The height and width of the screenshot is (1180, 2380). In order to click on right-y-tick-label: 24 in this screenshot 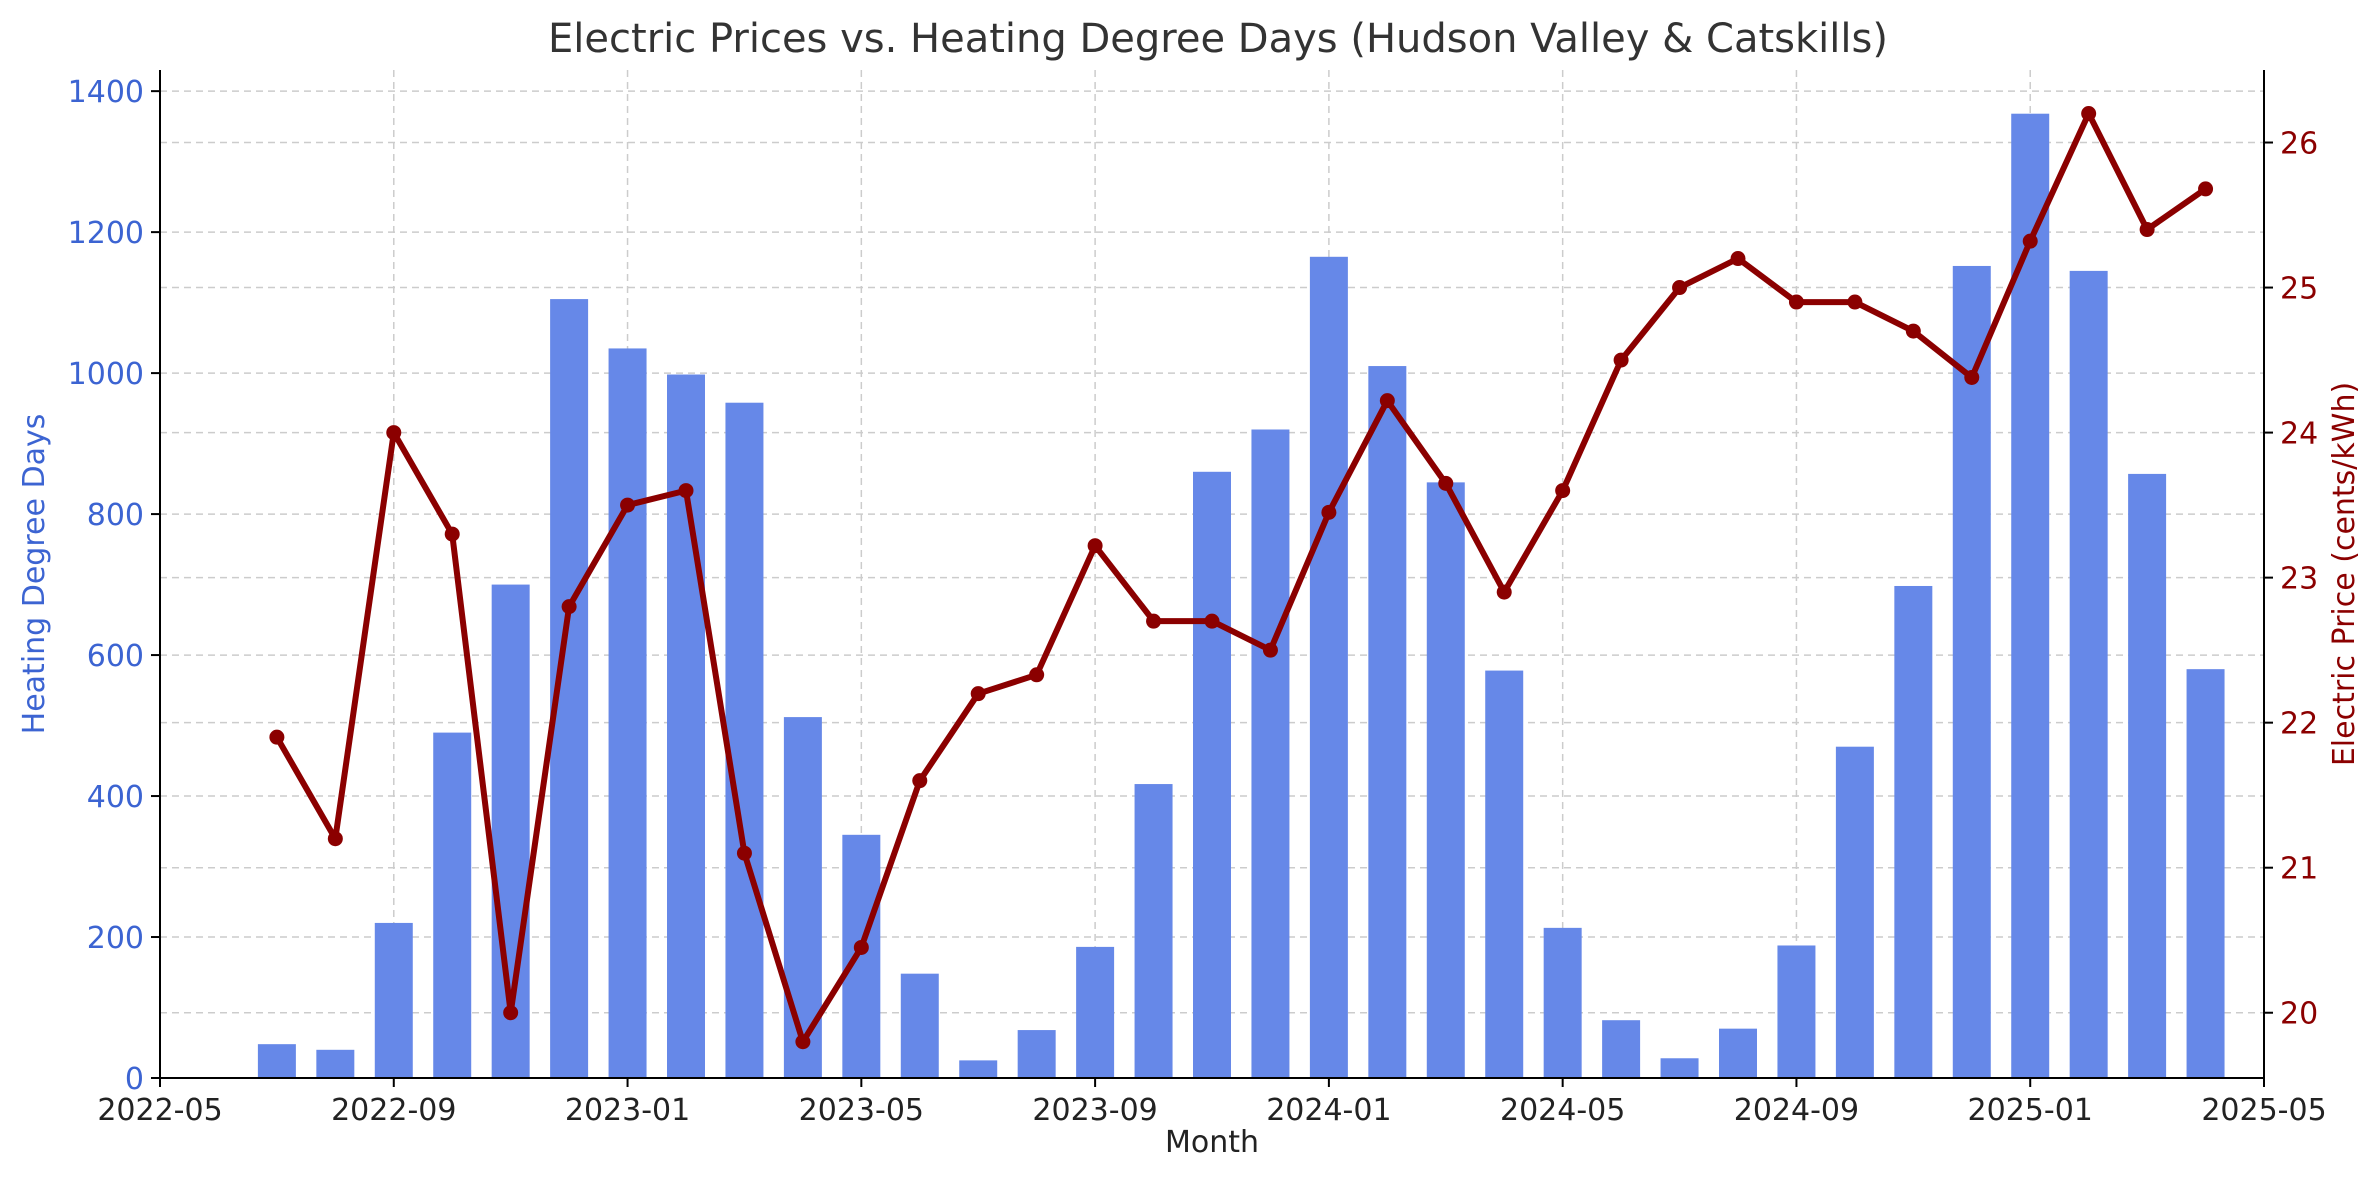, I will do `click(2299, 434)`.